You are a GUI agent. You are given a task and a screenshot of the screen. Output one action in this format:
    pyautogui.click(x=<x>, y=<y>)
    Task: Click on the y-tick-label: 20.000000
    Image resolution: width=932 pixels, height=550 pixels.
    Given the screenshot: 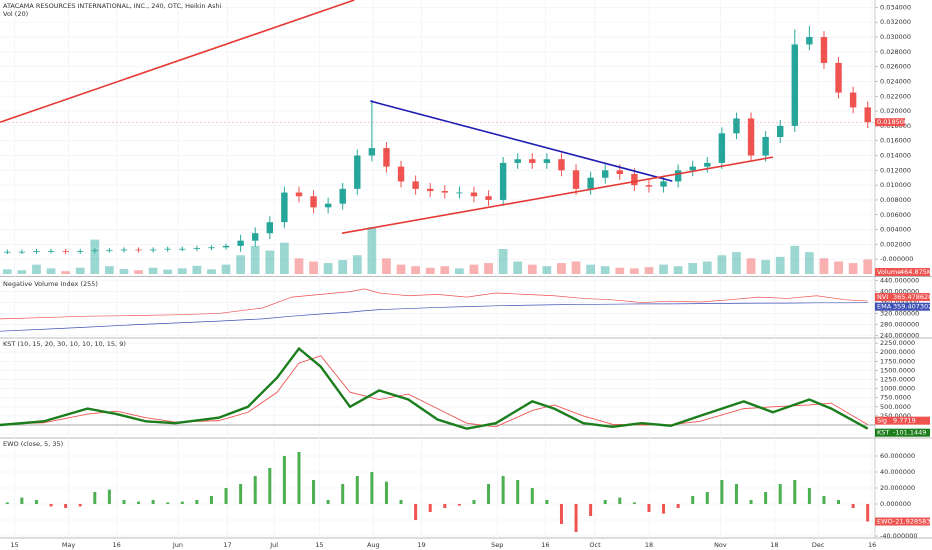 What is the action you would take?
    pyautogui.click(x=897, y=488)
    